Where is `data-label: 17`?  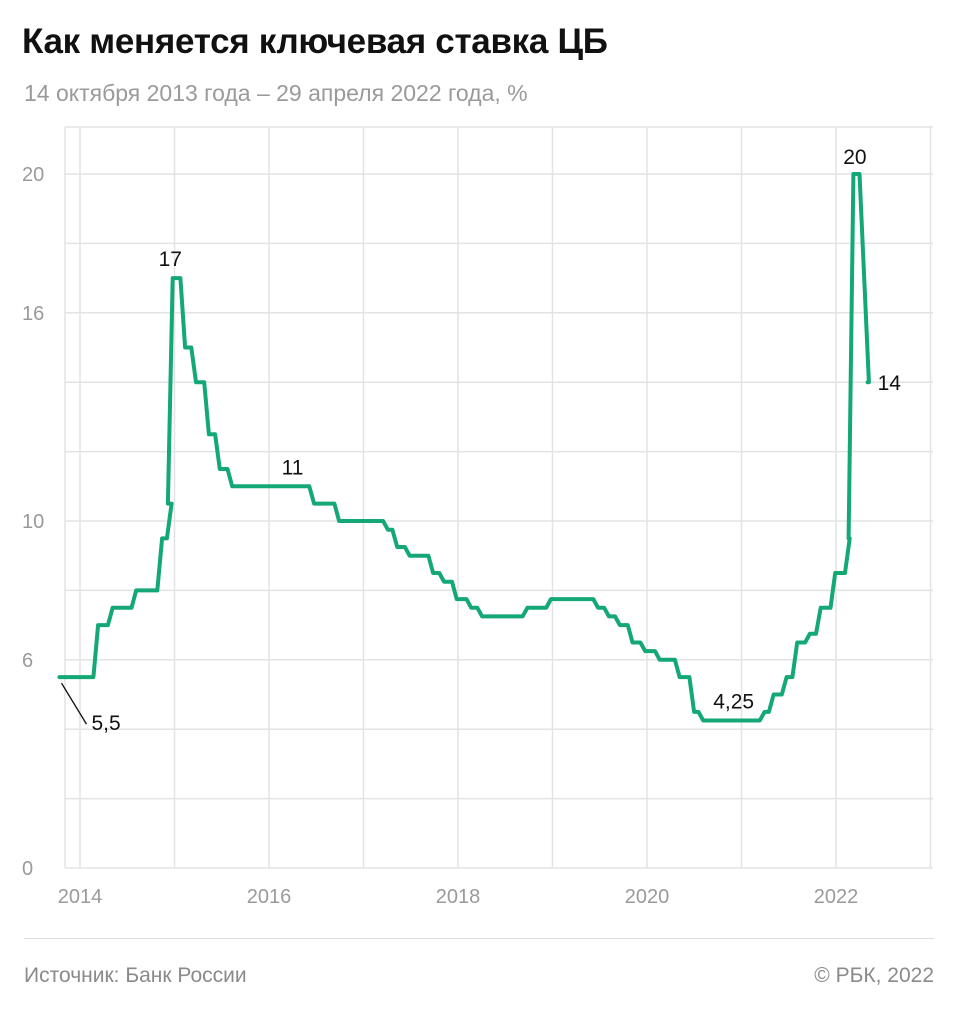
data-label: 17 is located at coordinates (170, 259).